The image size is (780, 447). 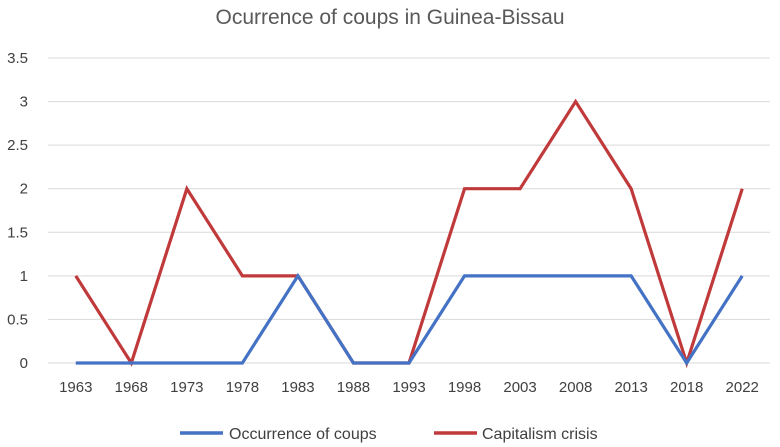 What do you see at coordinates (519, 387) in the screenshot?
I see `x-tick-label: 2003` at bounding box center [519, 387].